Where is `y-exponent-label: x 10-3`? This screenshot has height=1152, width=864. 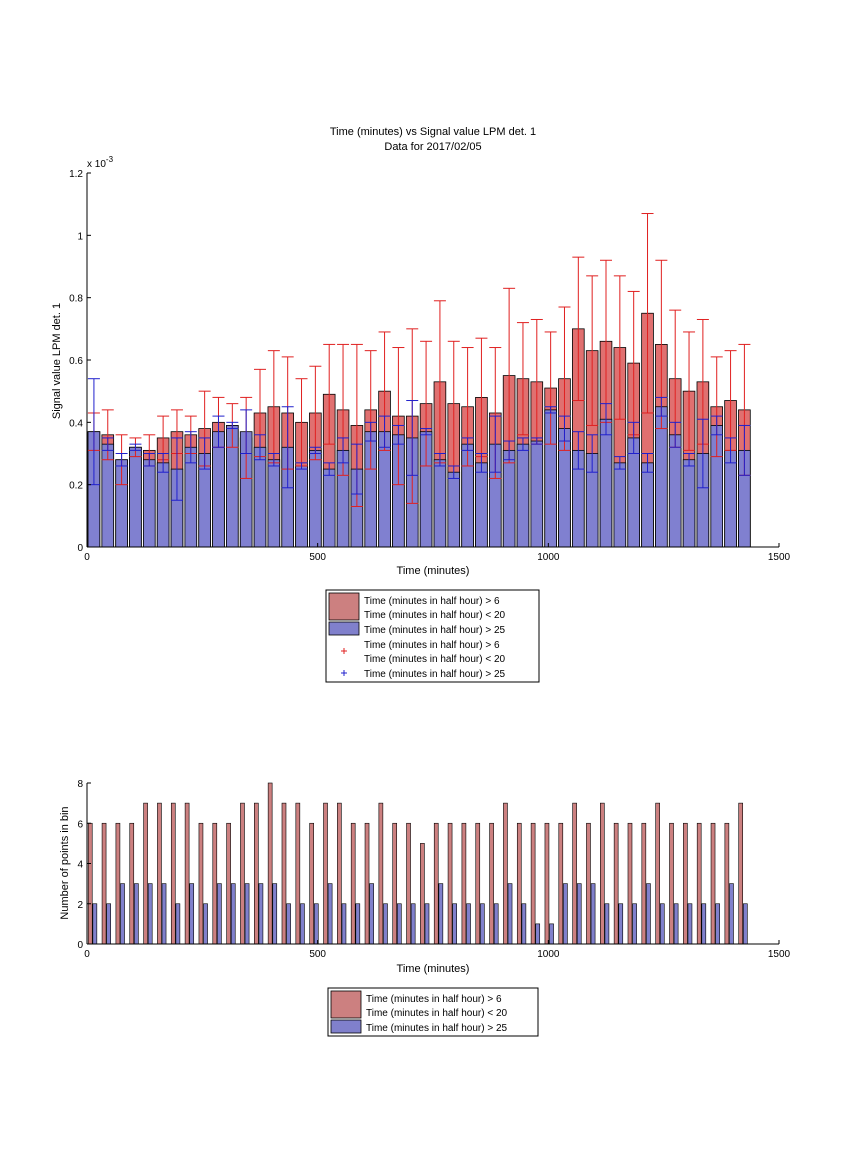 y-exponent-label: x 10-3 is located at coordinates (100, 162).